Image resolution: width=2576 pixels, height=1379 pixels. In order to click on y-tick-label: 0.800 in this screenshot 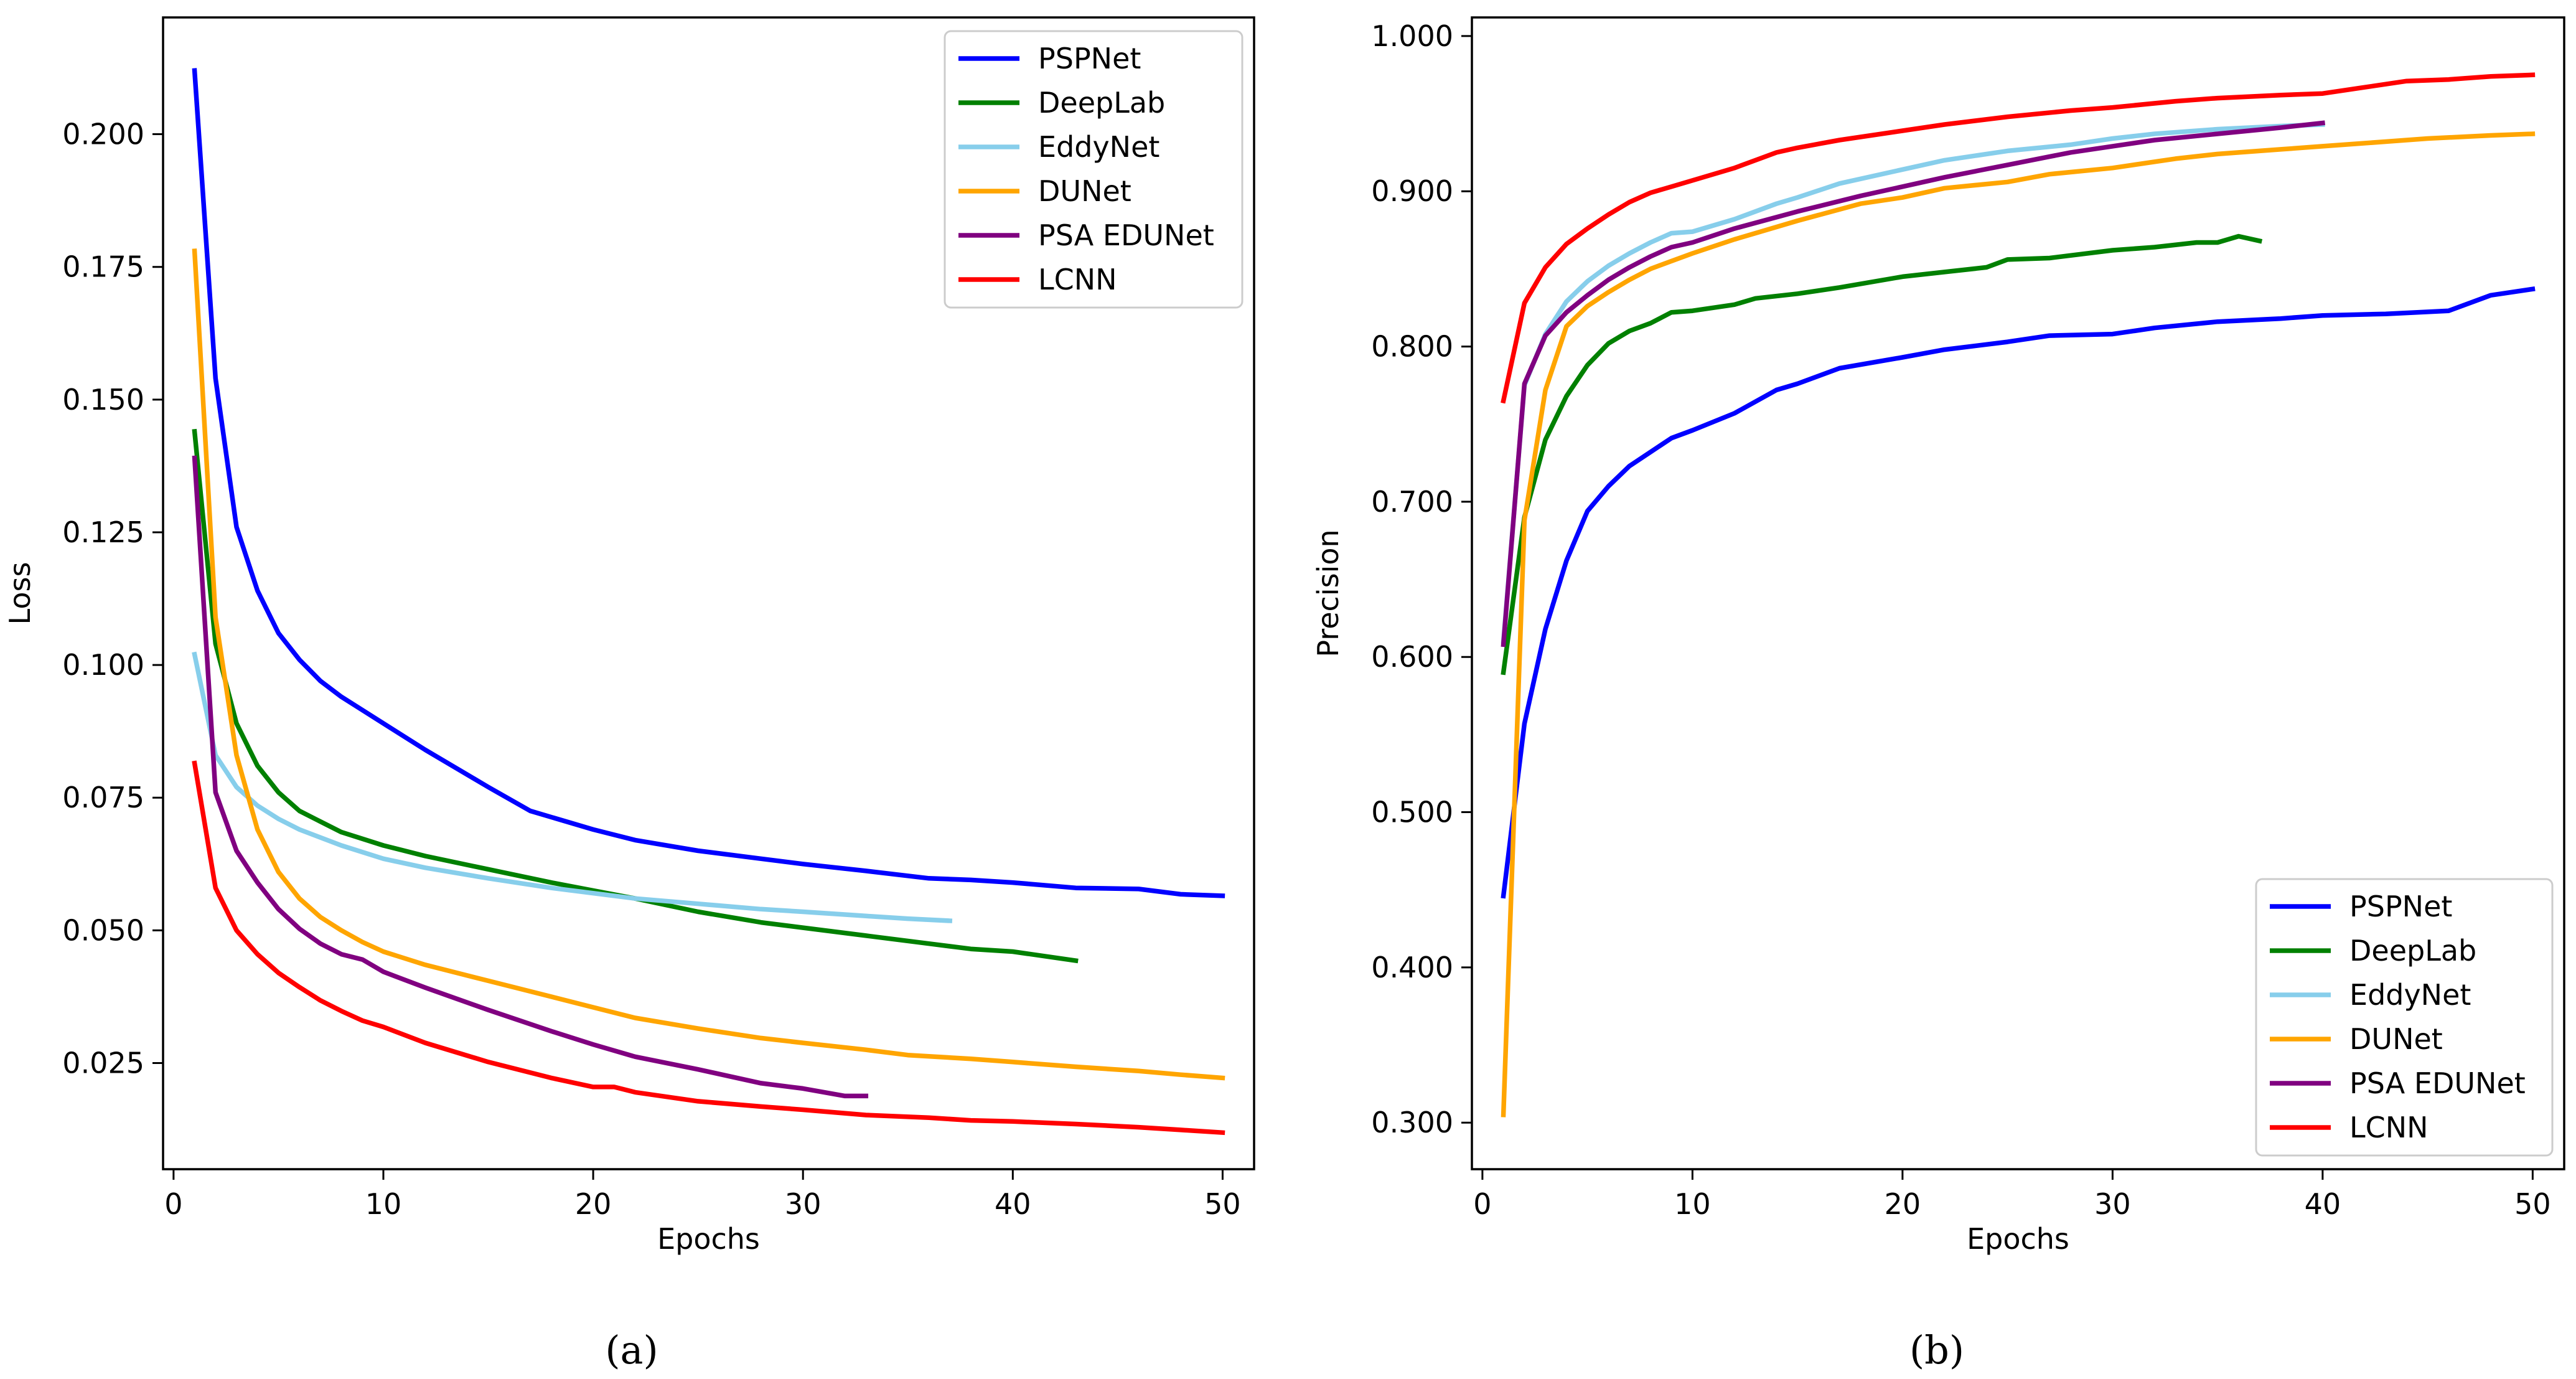, I will do `click(1412, 347)`.